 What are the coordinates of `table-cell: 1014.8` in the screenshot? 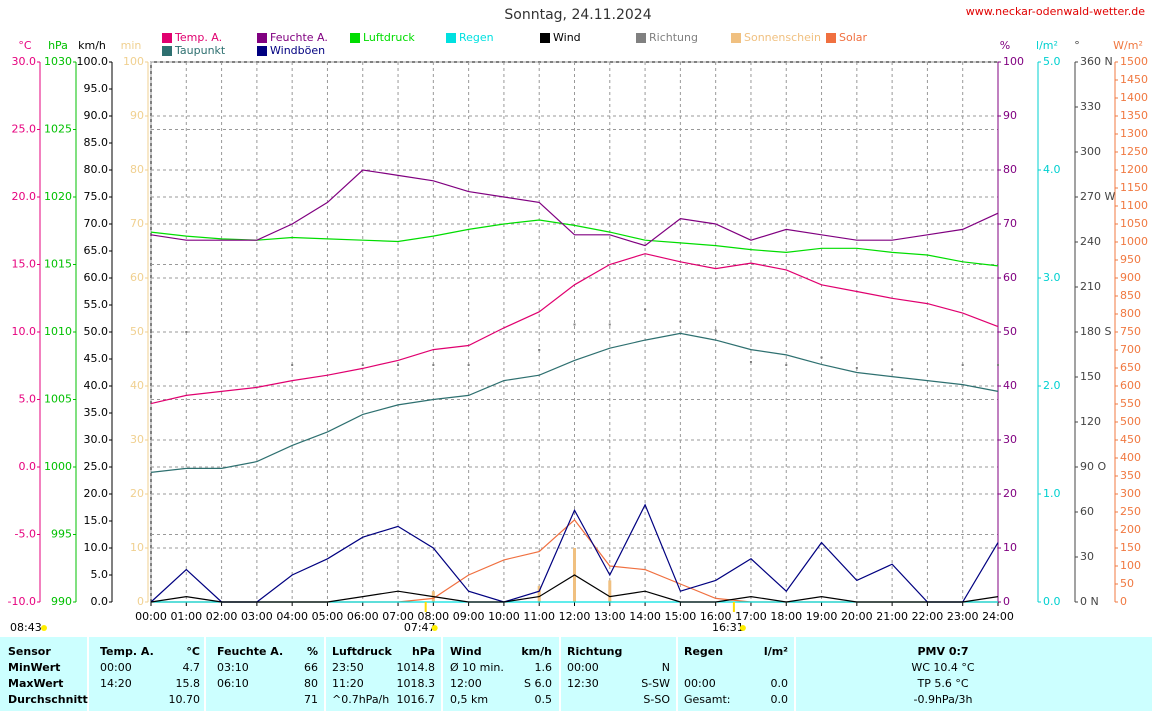 It's located at (416, 667).